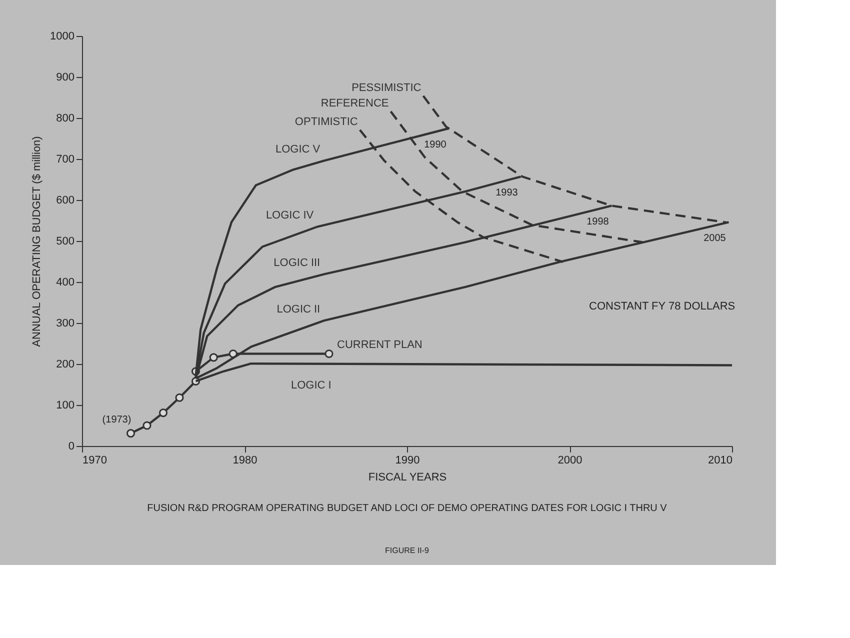 Image resolution: width=850 pixels, height=638 pixels. What do you see at coordinates (65, 242) in the screenshot?
I see `y-tick-label: 500` at bounding box center [65, 242].